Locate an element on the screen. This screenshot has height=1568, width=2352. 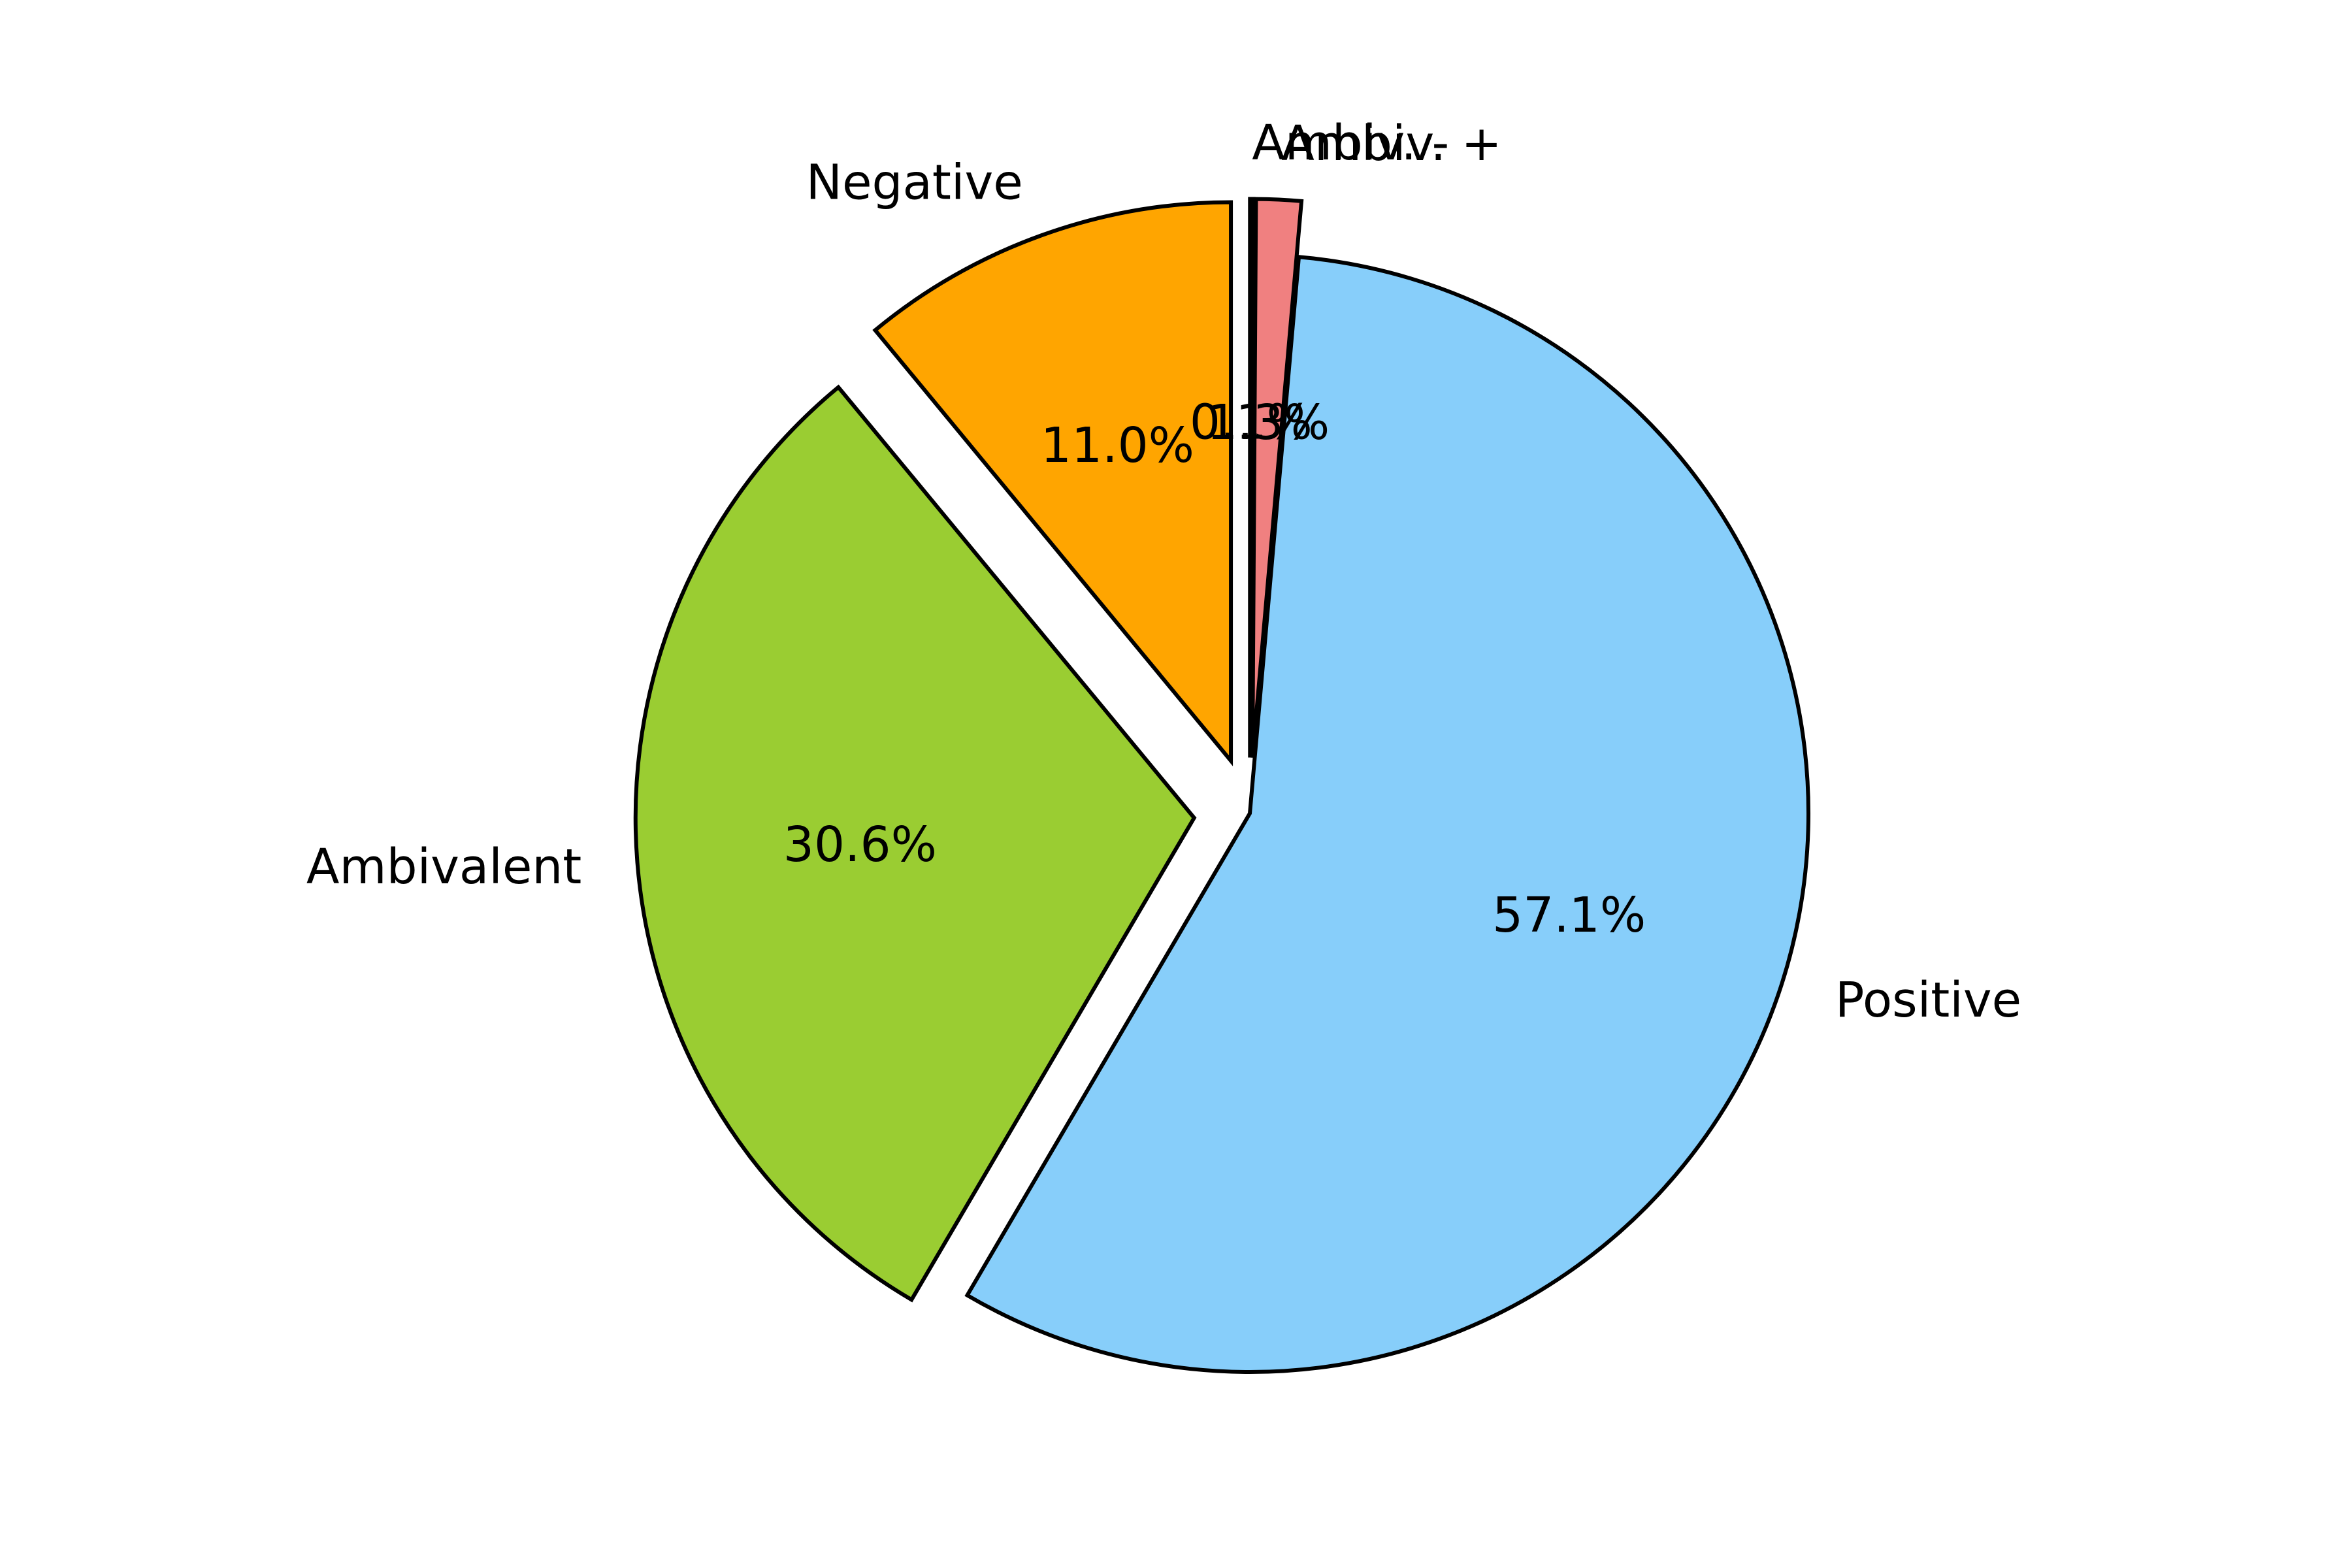
slice-label-ambiv: Ambiv. + is located at coordinates (1391, 144).